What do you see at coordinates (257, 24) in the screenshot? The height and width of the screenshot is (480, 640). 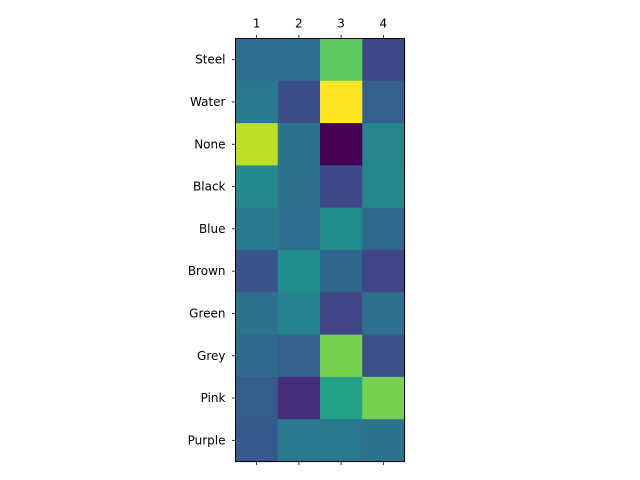 I see `x-tick-label: 1` at bounding box center [257, 24].